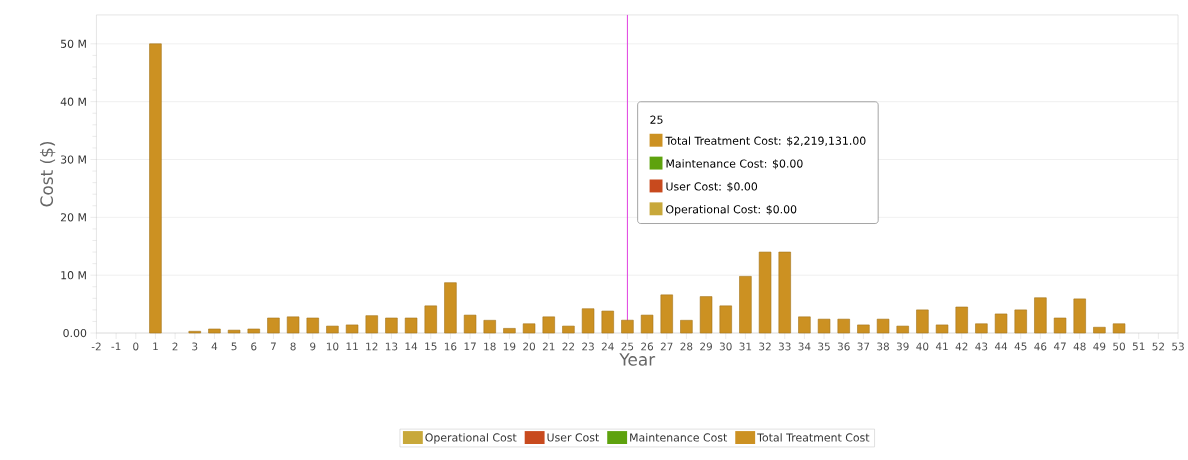 The height and width of the screenshot is (460, 1188). Describe the element at coordinates (254, 346) in the screenshot. I see `x-tick-label: 6` at that location.